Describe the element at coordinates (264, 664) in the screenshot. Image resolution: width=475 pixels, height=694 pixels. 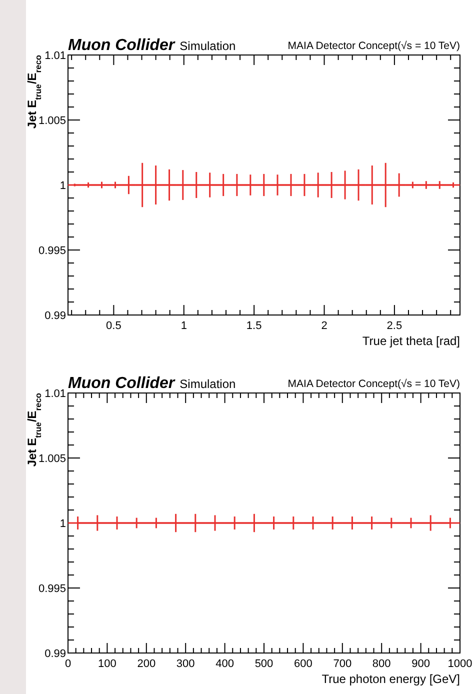
I see `x-tick-label: 500` at that location.